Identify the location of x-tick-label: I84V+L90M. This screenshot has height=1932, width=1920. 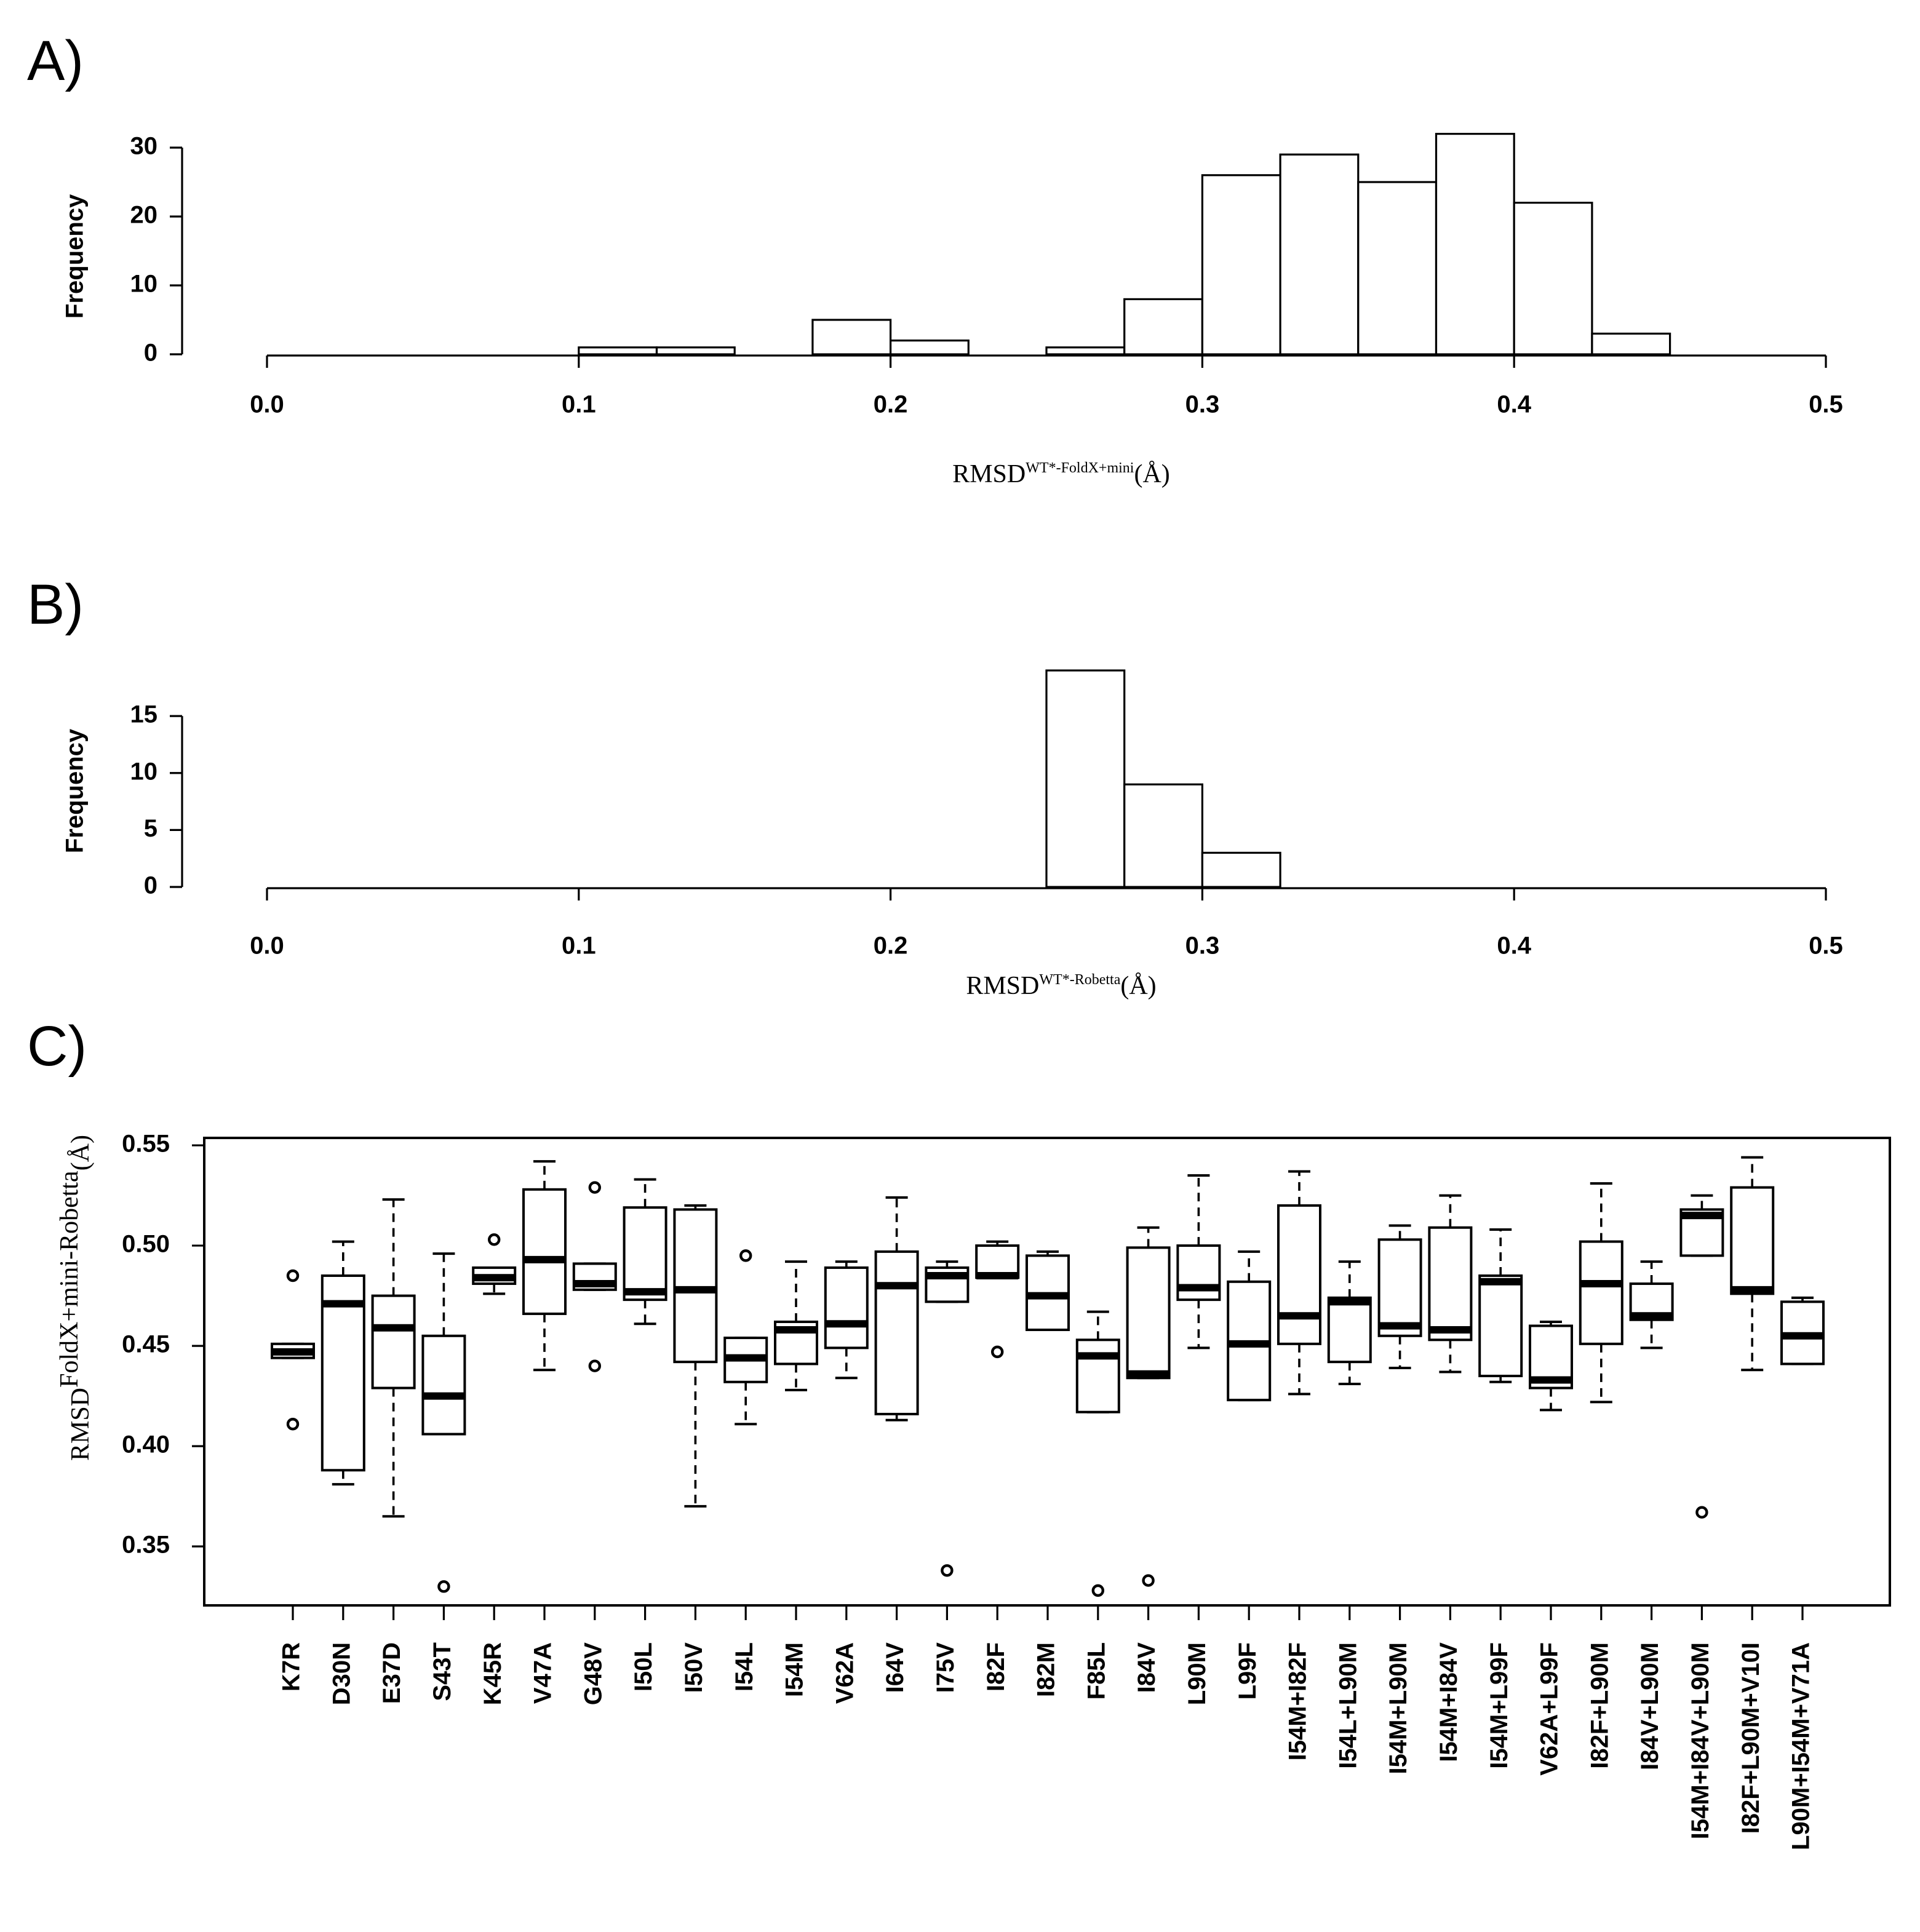
(1649, 1706).